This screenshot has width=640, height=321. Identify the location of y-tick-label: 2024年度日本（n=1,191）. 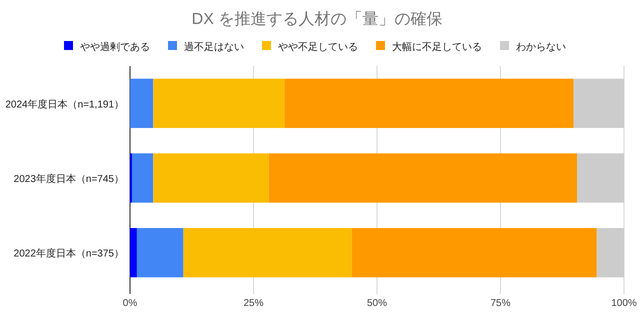
(64, 104).